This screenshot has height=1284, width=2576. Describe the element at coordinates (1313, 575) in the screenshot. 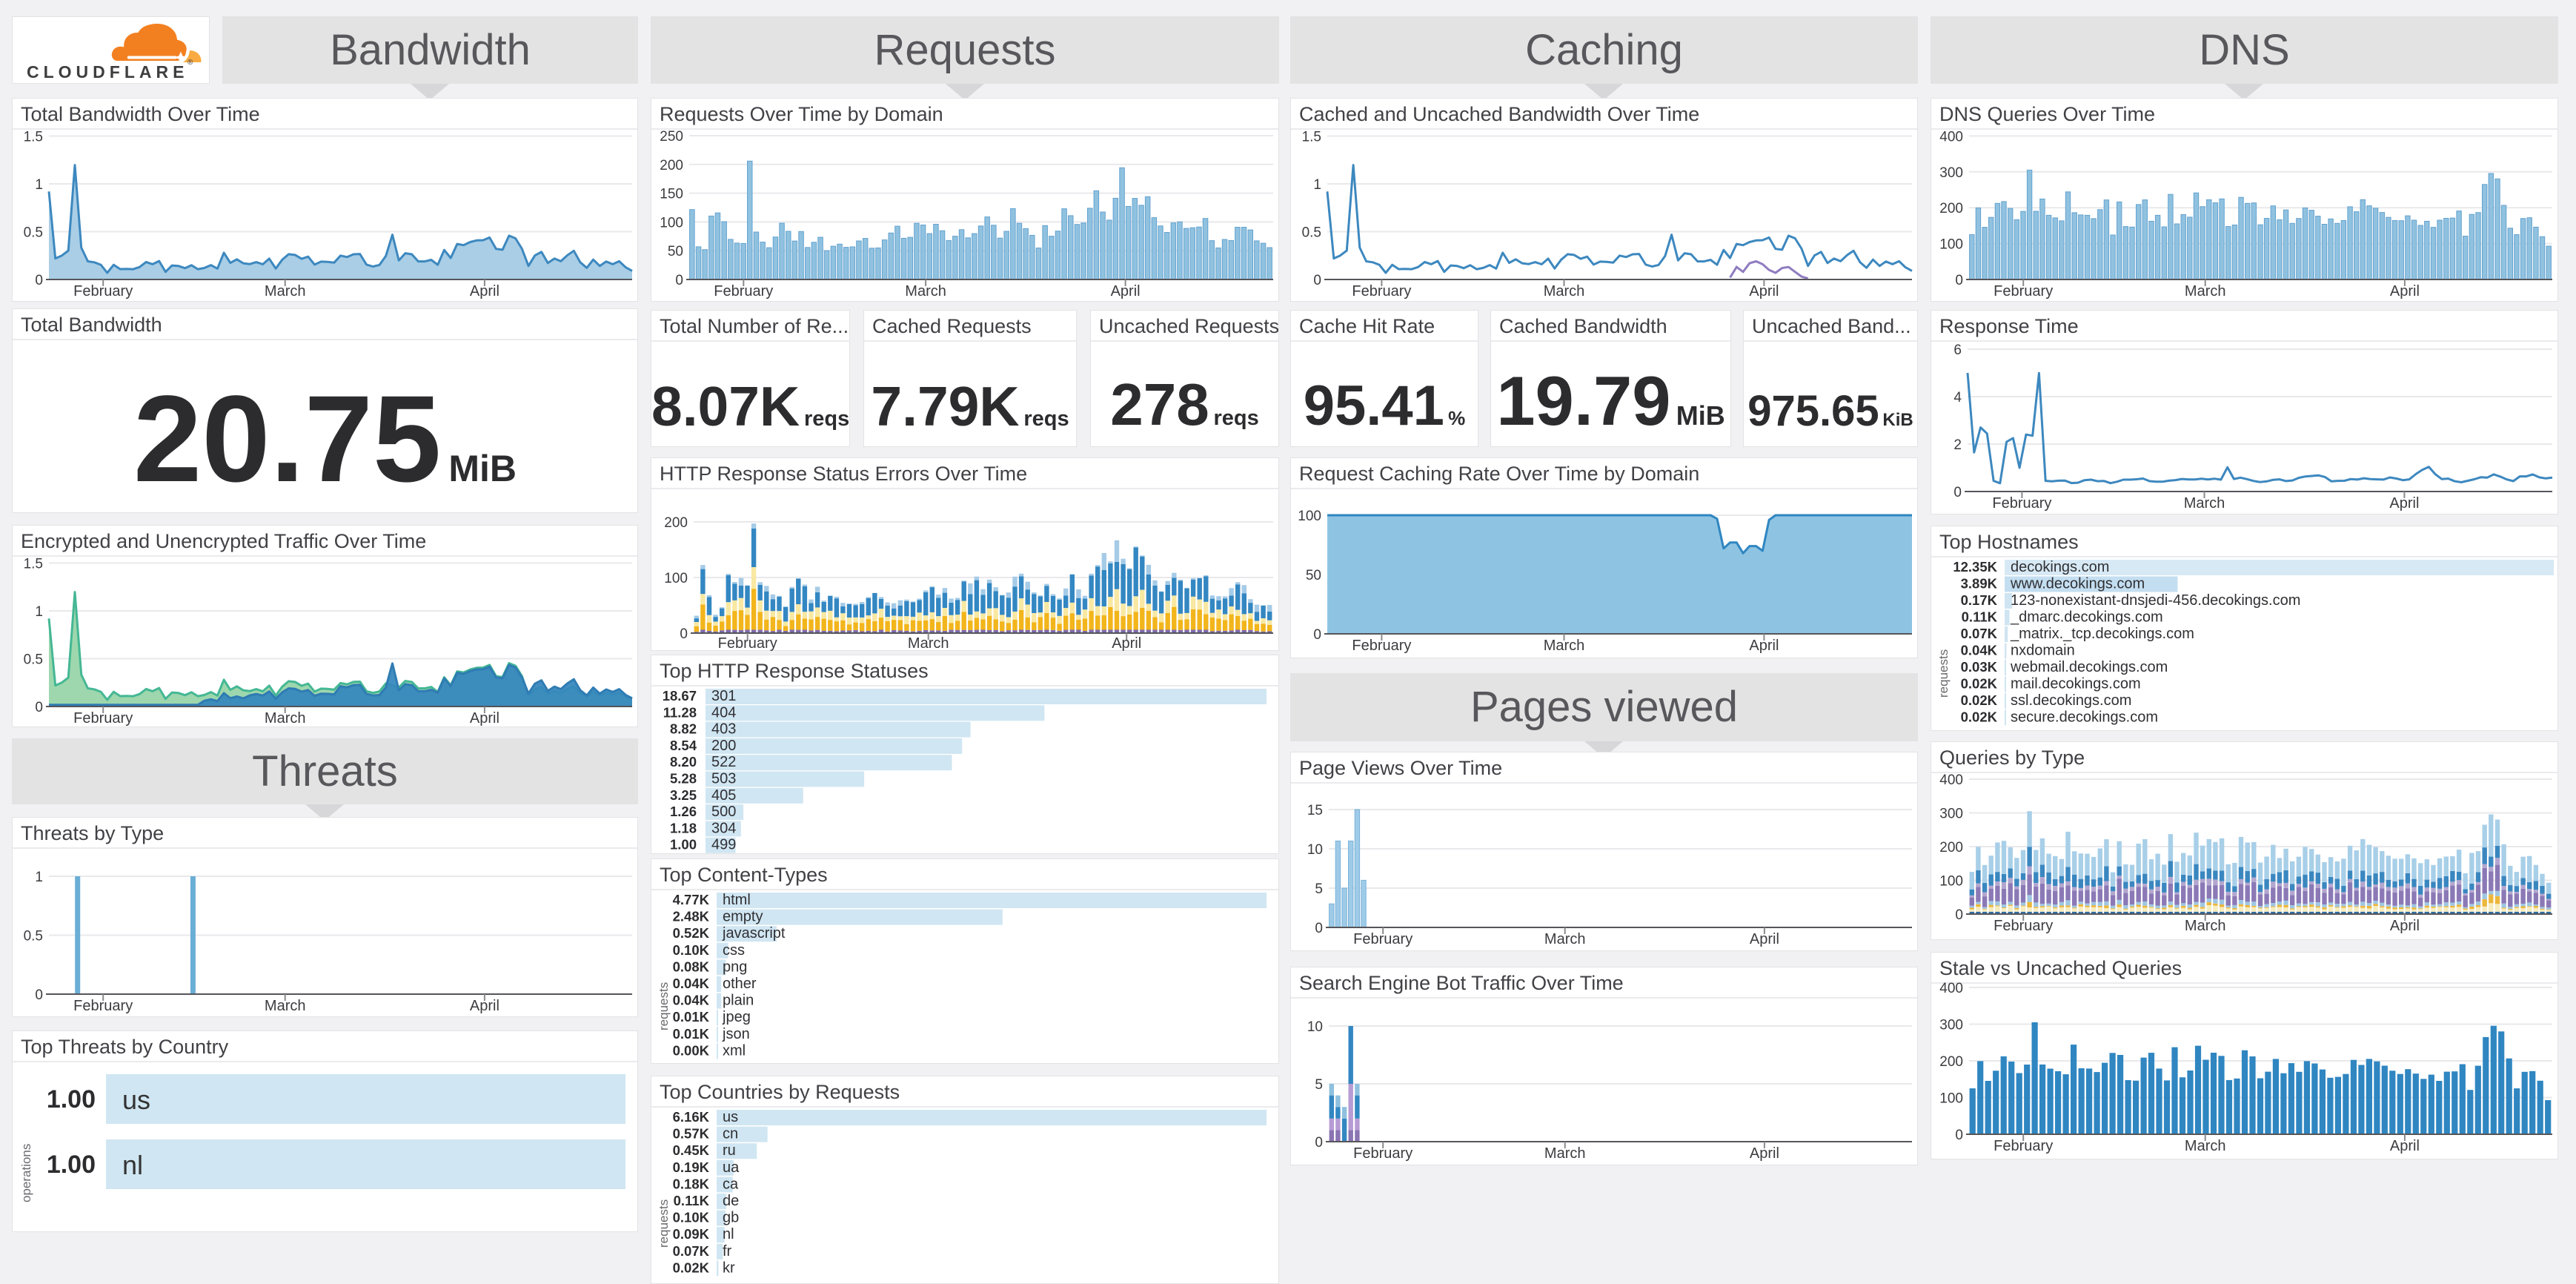

I see `svg-text: 50` at that location.